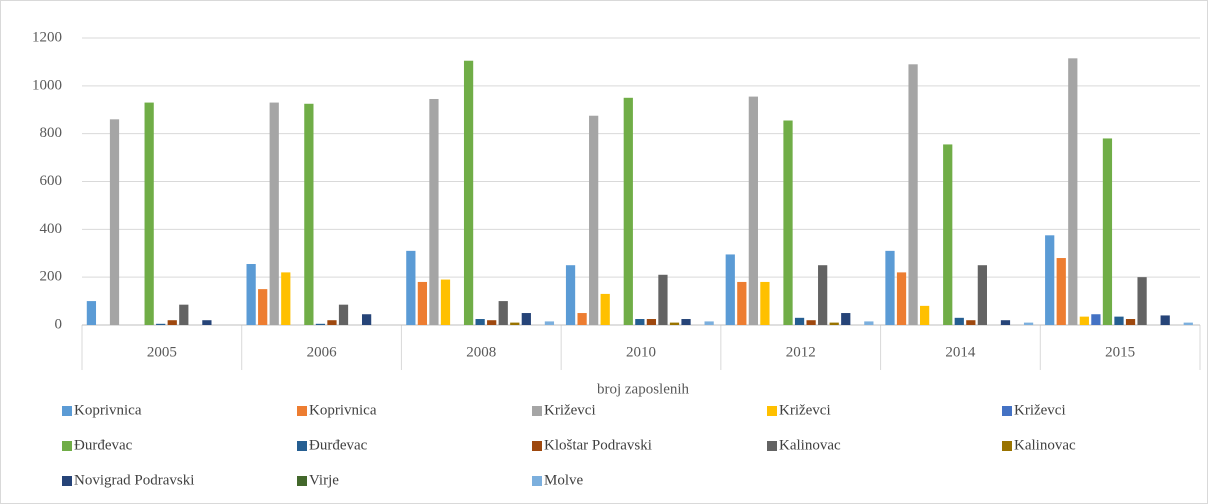 This screenshot has height=504, width=1208. I want to click on y-tick-label: 0, so click(59, 324).